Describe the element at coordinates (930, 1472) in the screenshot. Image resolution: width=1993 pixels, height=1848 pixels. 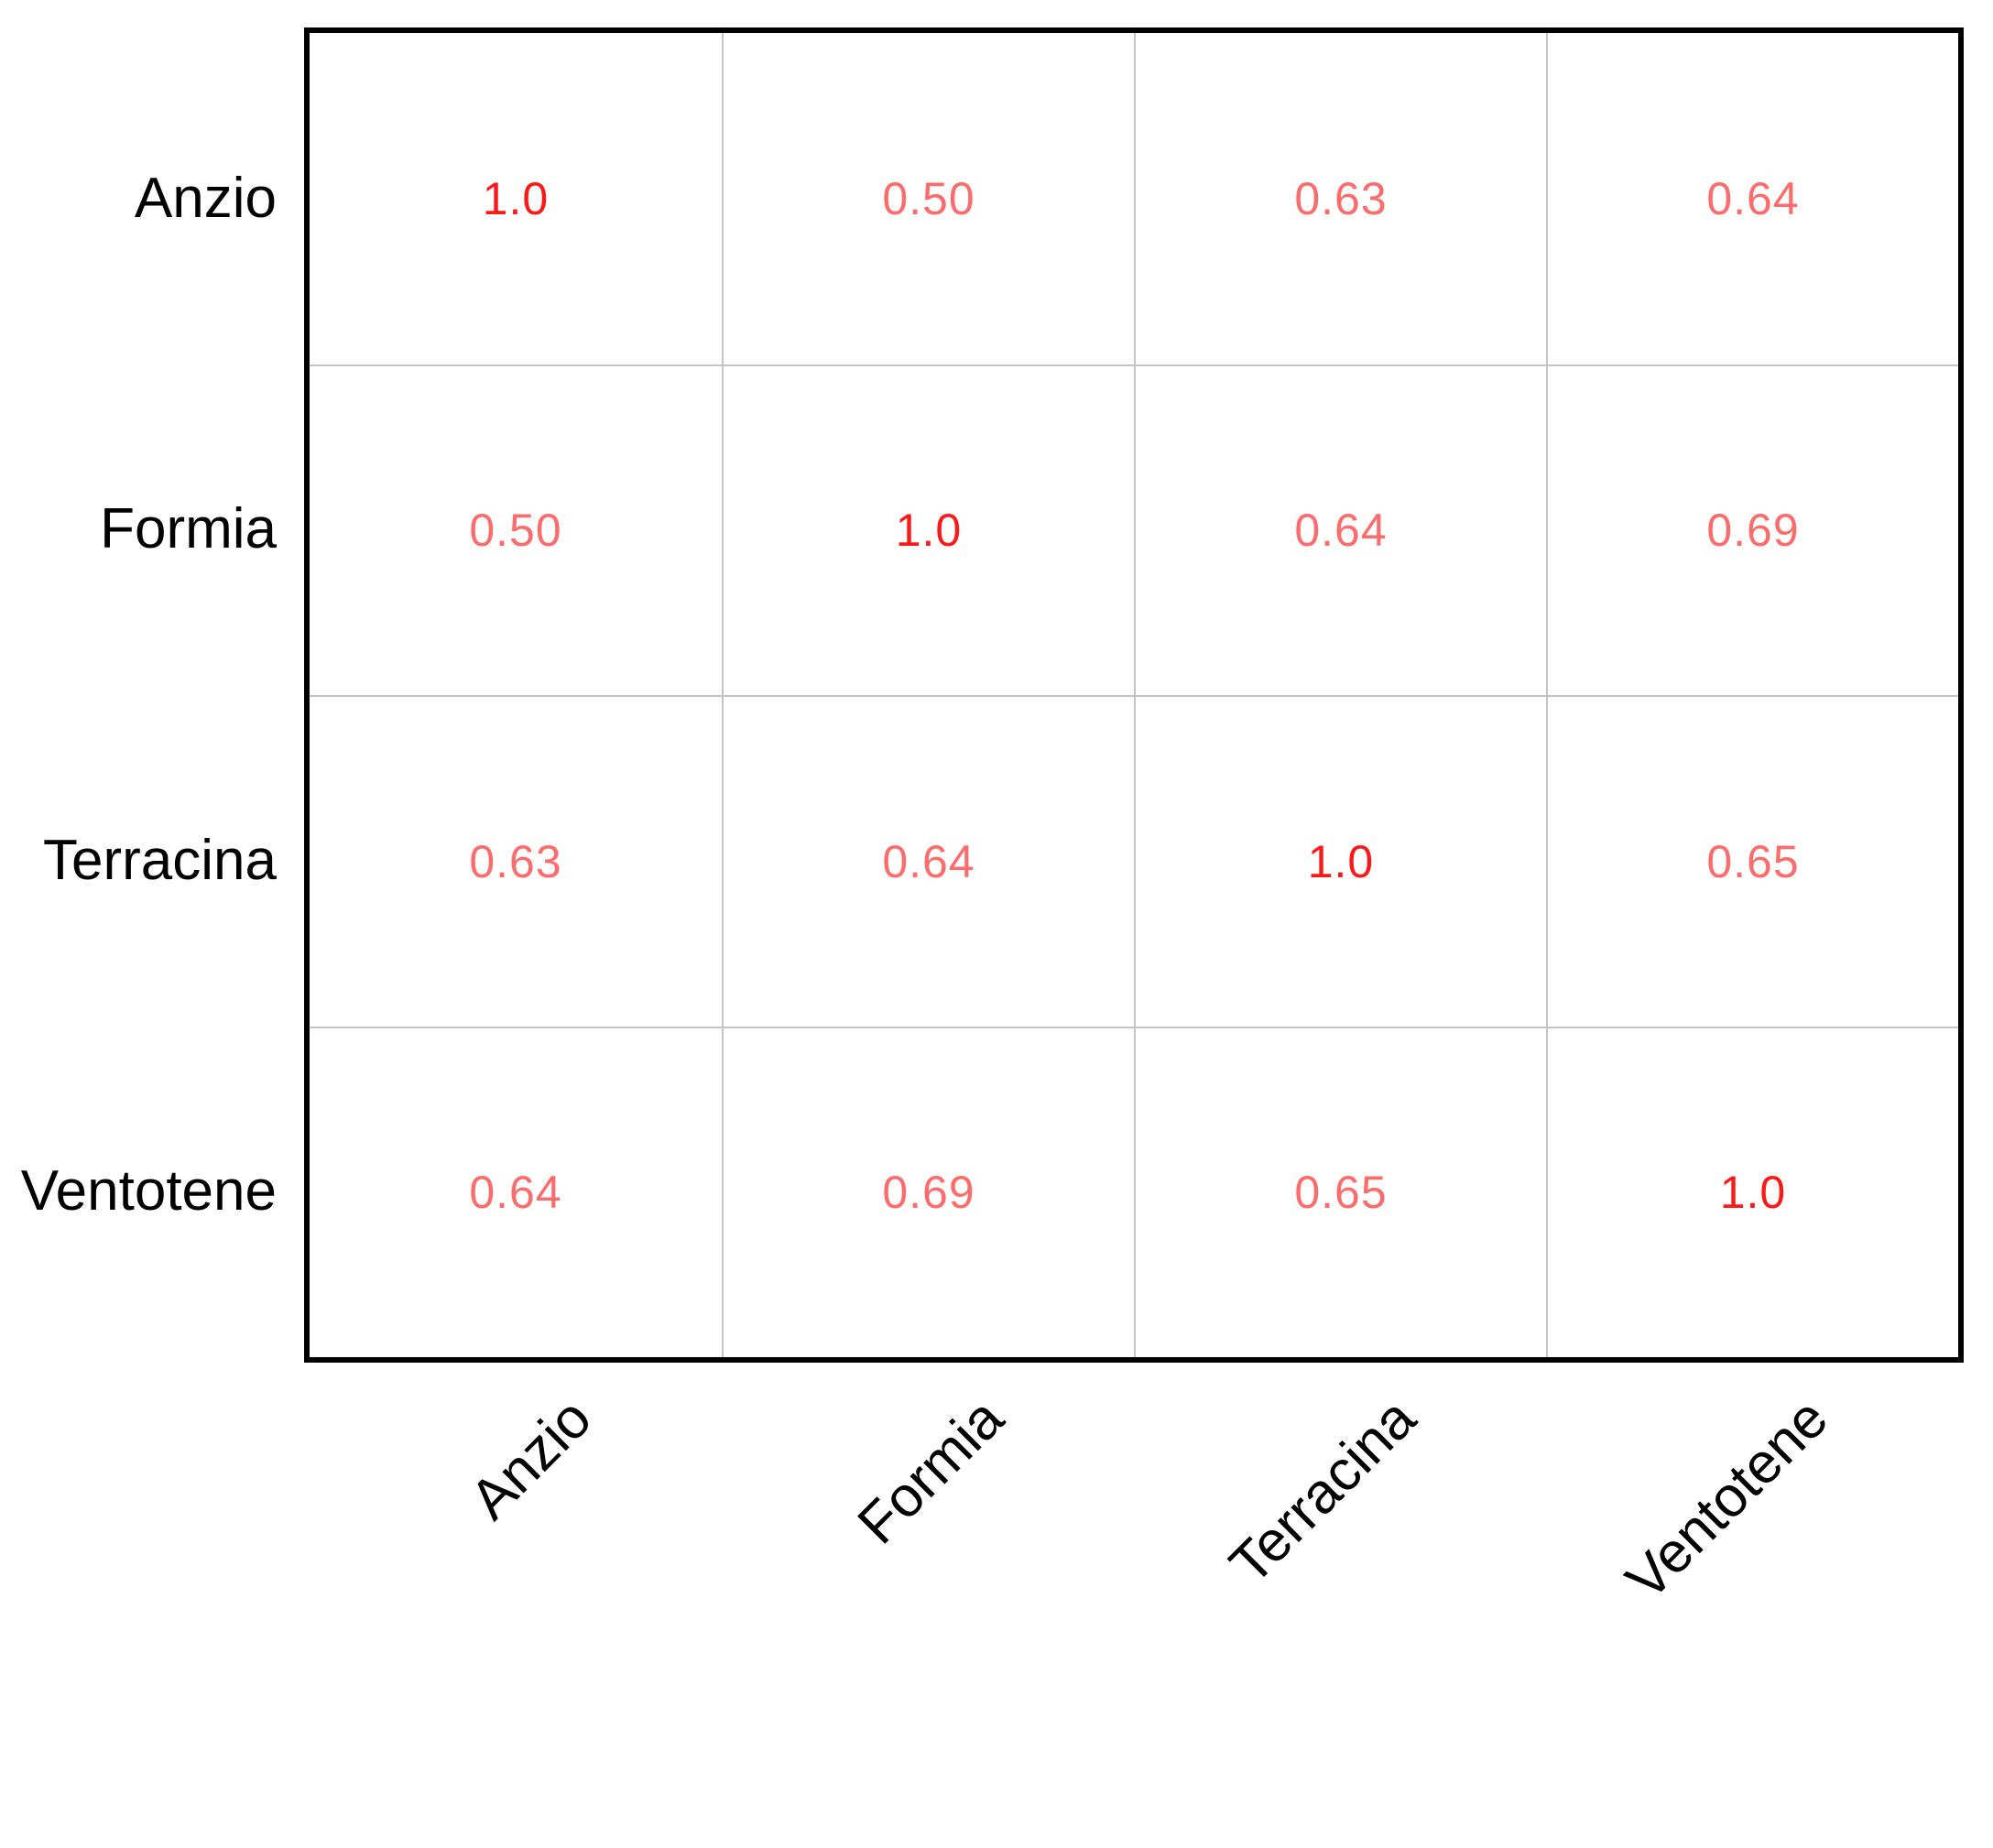
I see `x-tick-label-formia: Formia` at that location.